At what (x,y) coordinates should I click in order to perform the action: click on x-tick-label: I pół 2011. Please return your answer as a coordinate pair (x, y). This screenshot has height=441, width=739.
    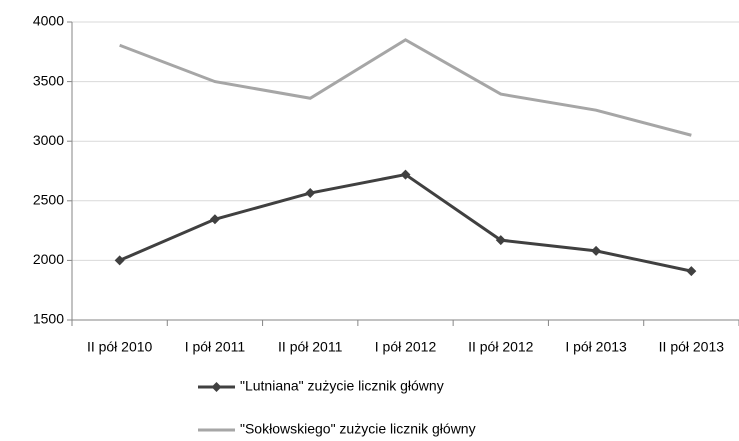
    Looking at the image, I should click on (215, 347).